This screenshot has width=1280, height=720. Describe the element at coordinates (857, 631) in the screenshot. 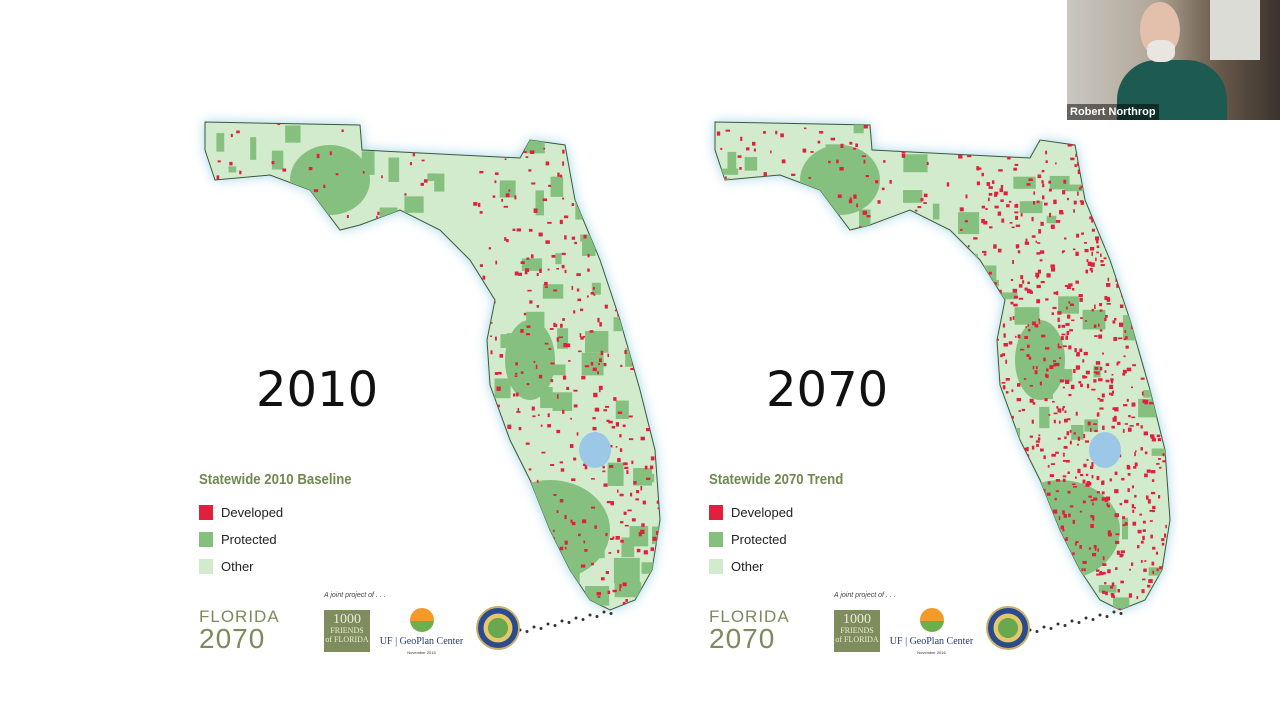

I see `logo-text: FRIENDS` at that location.